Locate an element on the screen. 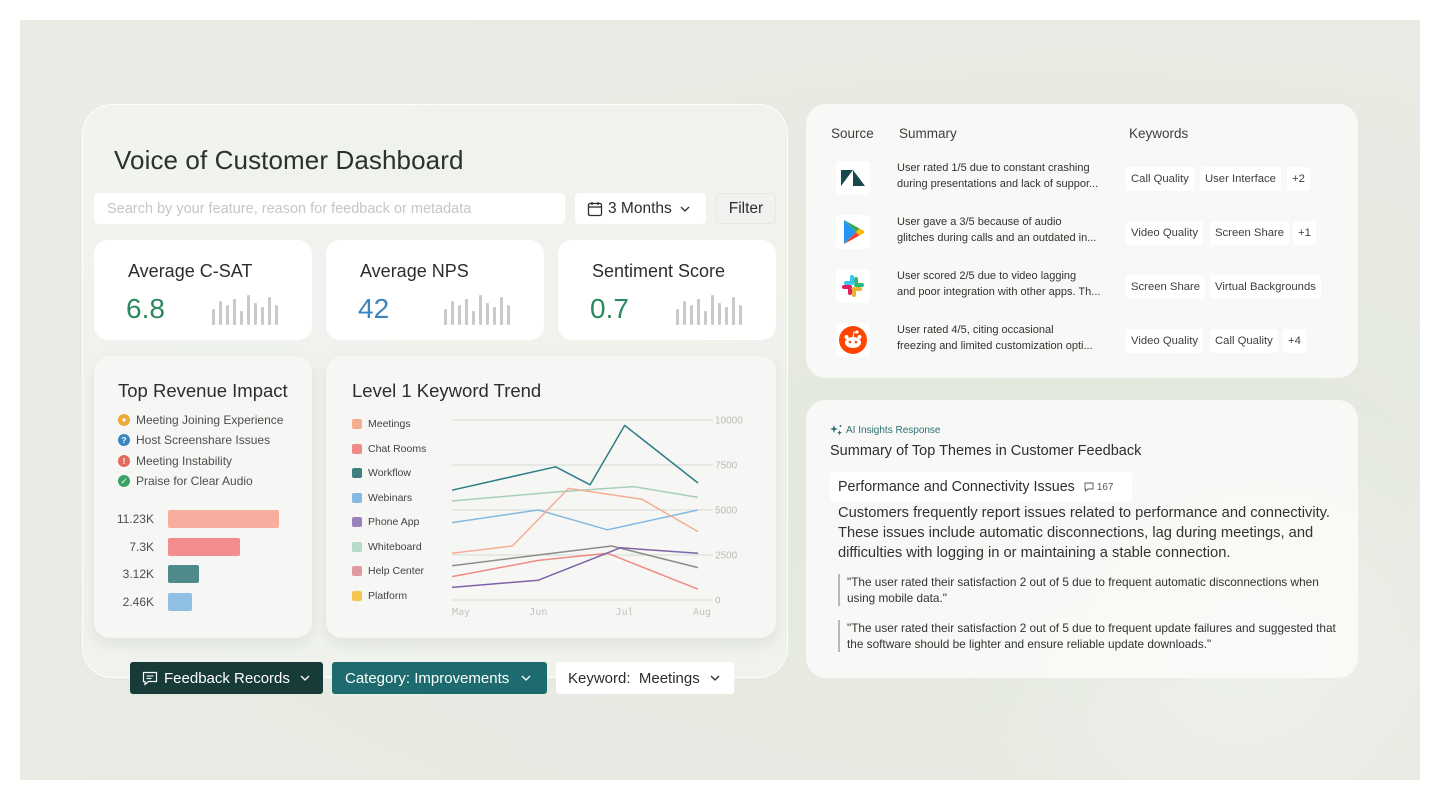 The image size is (1440, 800). bar-value-label: 7.3K is located at coordinates (141, 547).